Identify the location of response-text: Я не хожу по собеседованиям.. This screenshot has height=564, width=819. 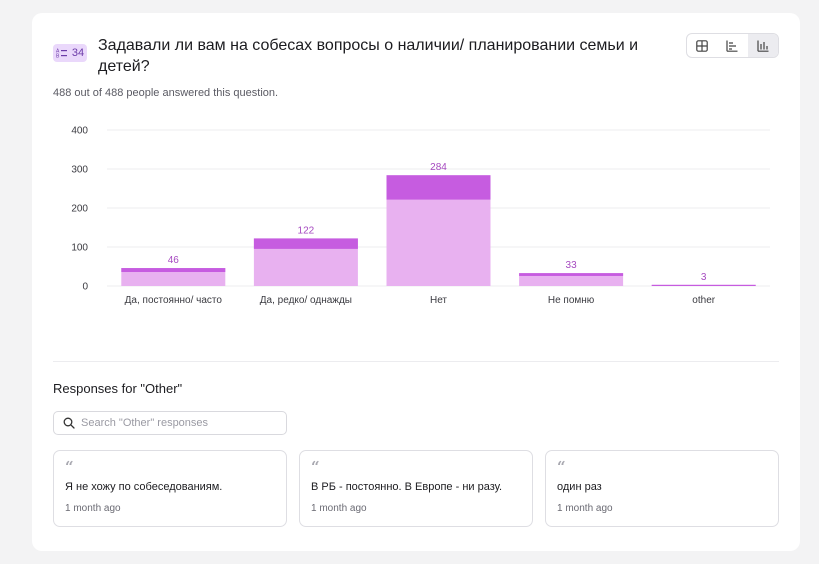
(144, 487).